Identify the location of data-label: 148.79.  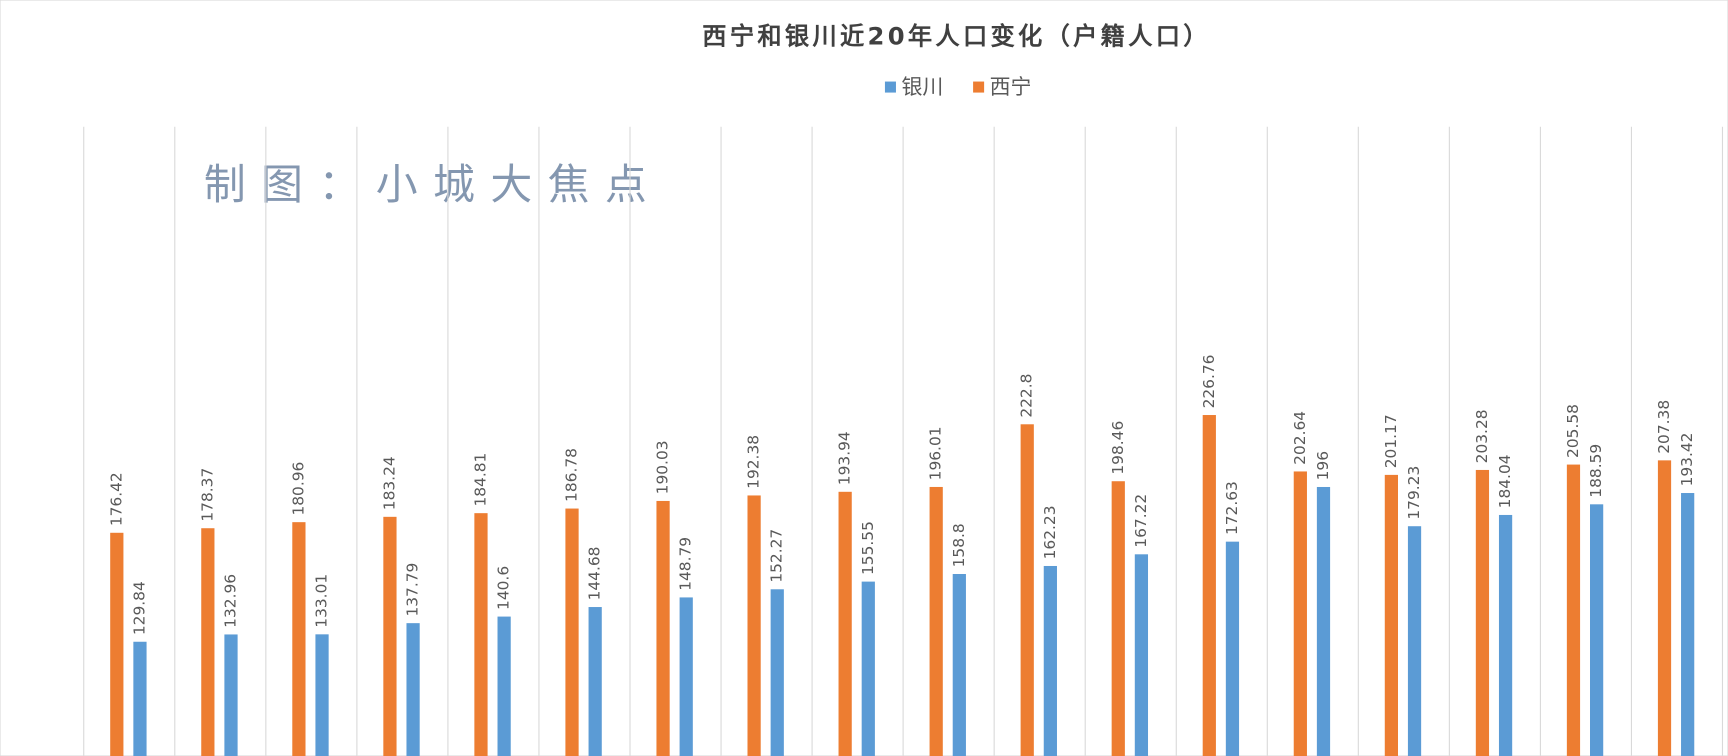
(686, 564).